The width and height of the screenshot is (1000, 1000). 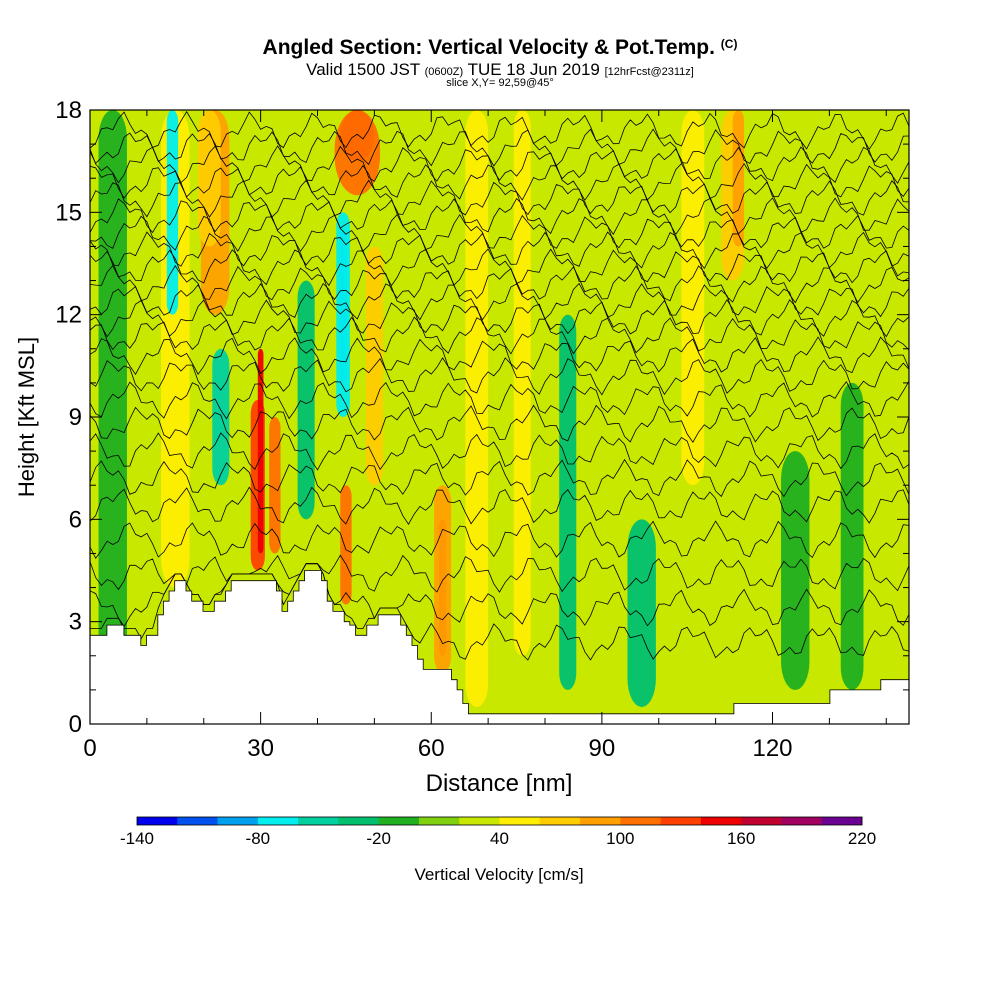 What do you see at coordinates (137, 838) in the screenshot?
I see `colorbar-tick-label: -140` at bounding box center [137, 838].